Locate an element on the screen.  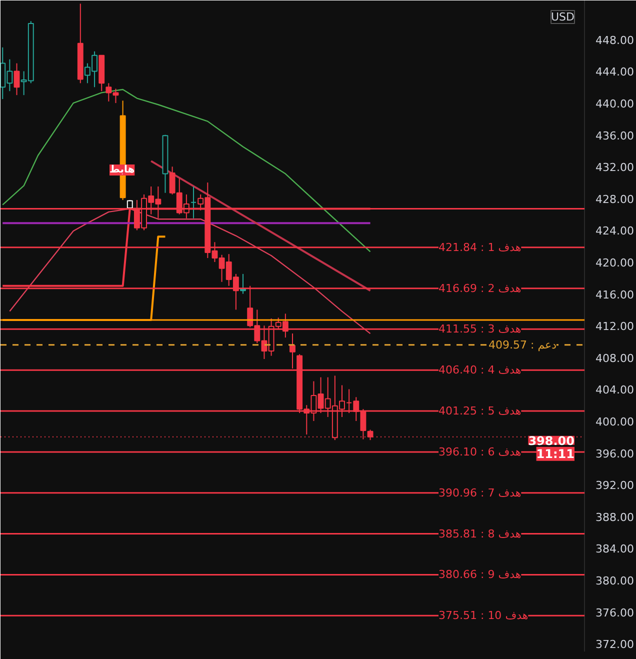
y-tick-label: 380.00 is located at coordinates (615, 581).